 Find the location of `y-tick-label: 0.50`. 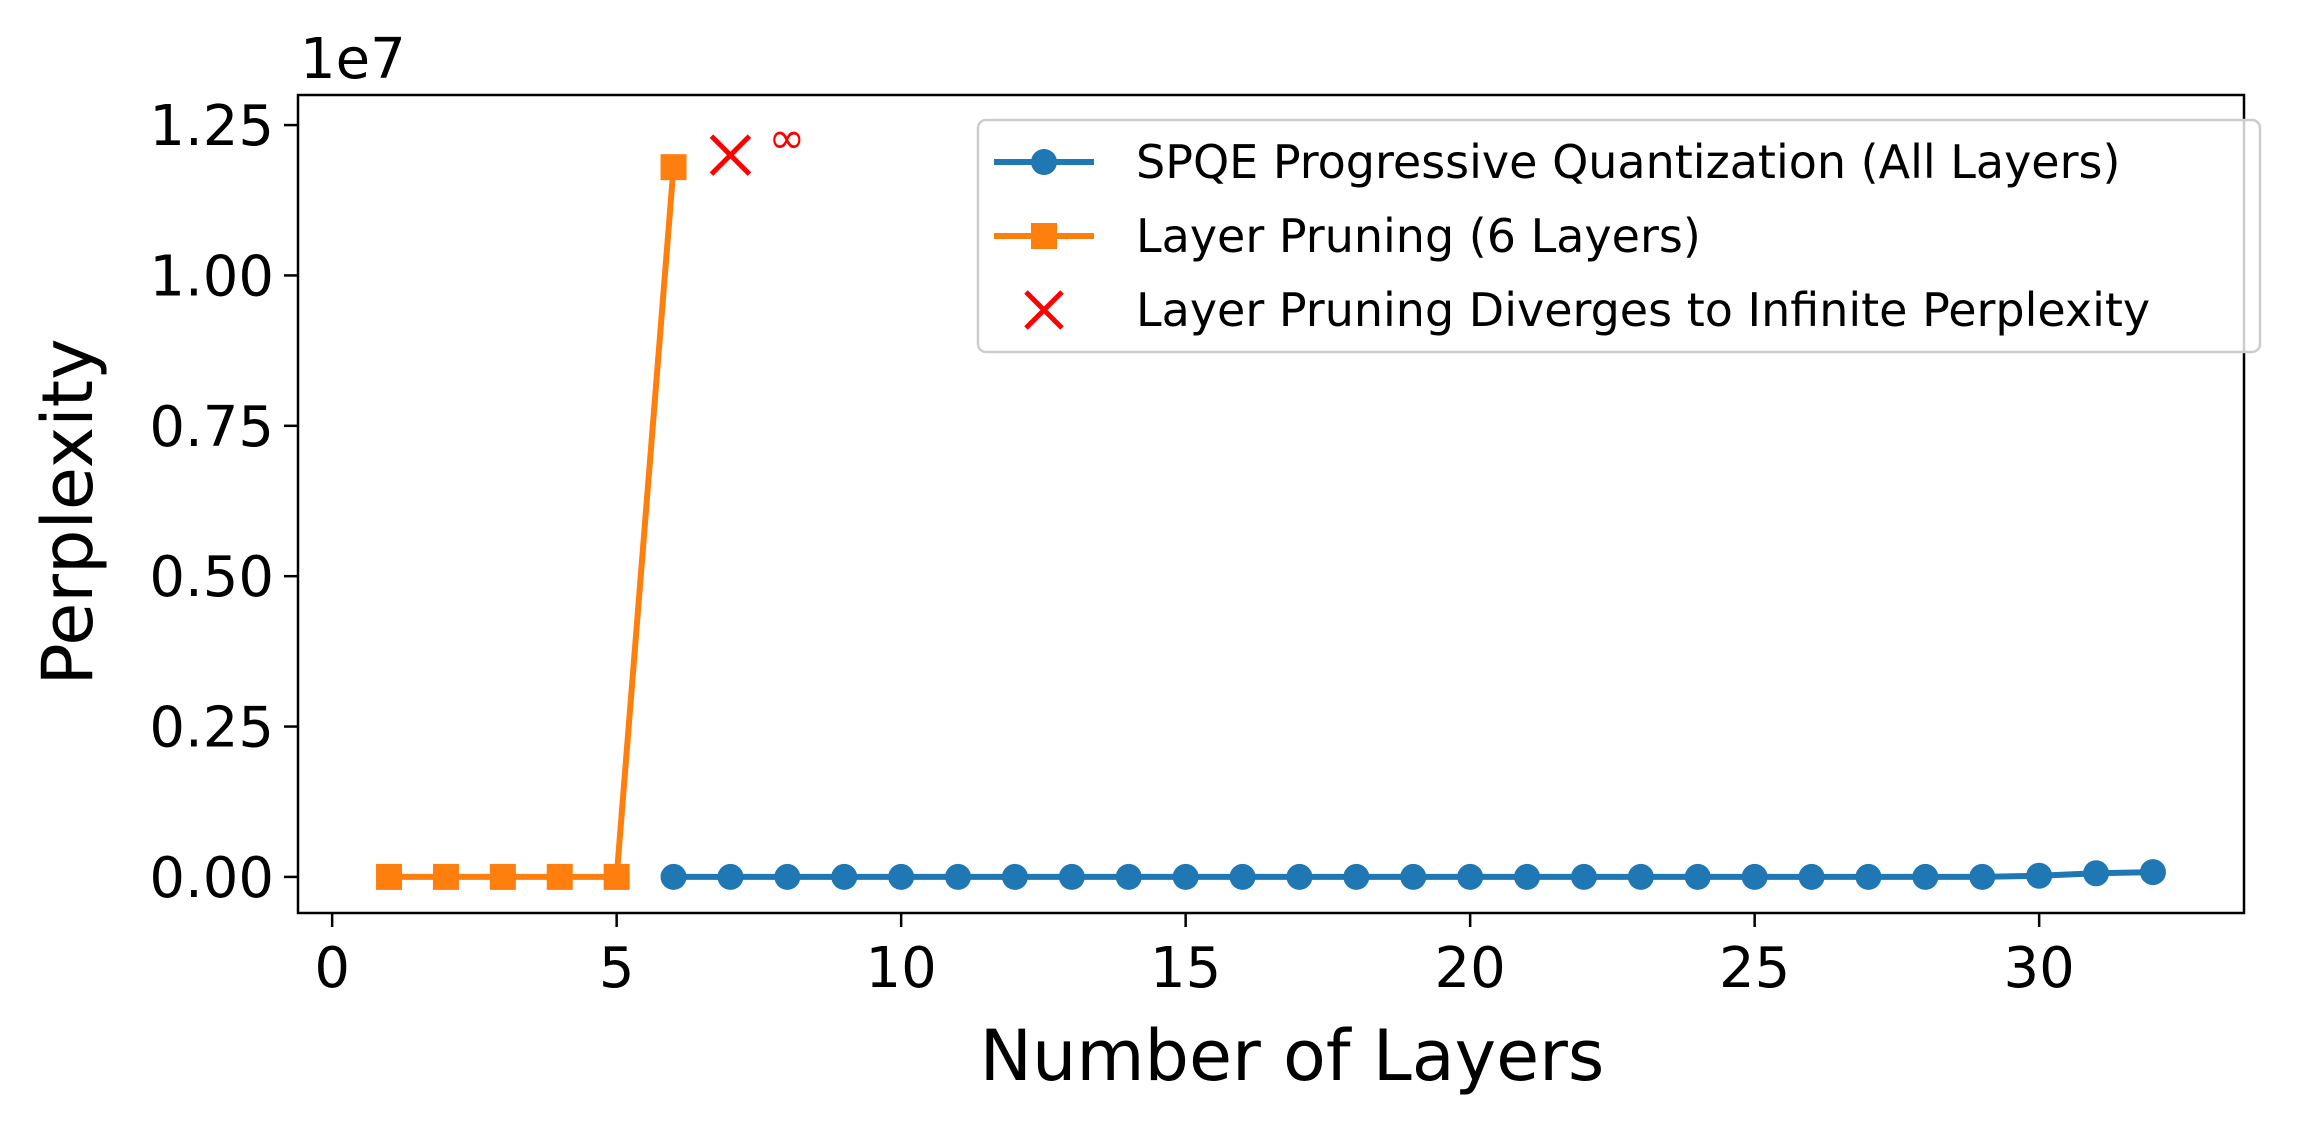

y-tick-label: 0.50 is located at coordinates (211, 577).